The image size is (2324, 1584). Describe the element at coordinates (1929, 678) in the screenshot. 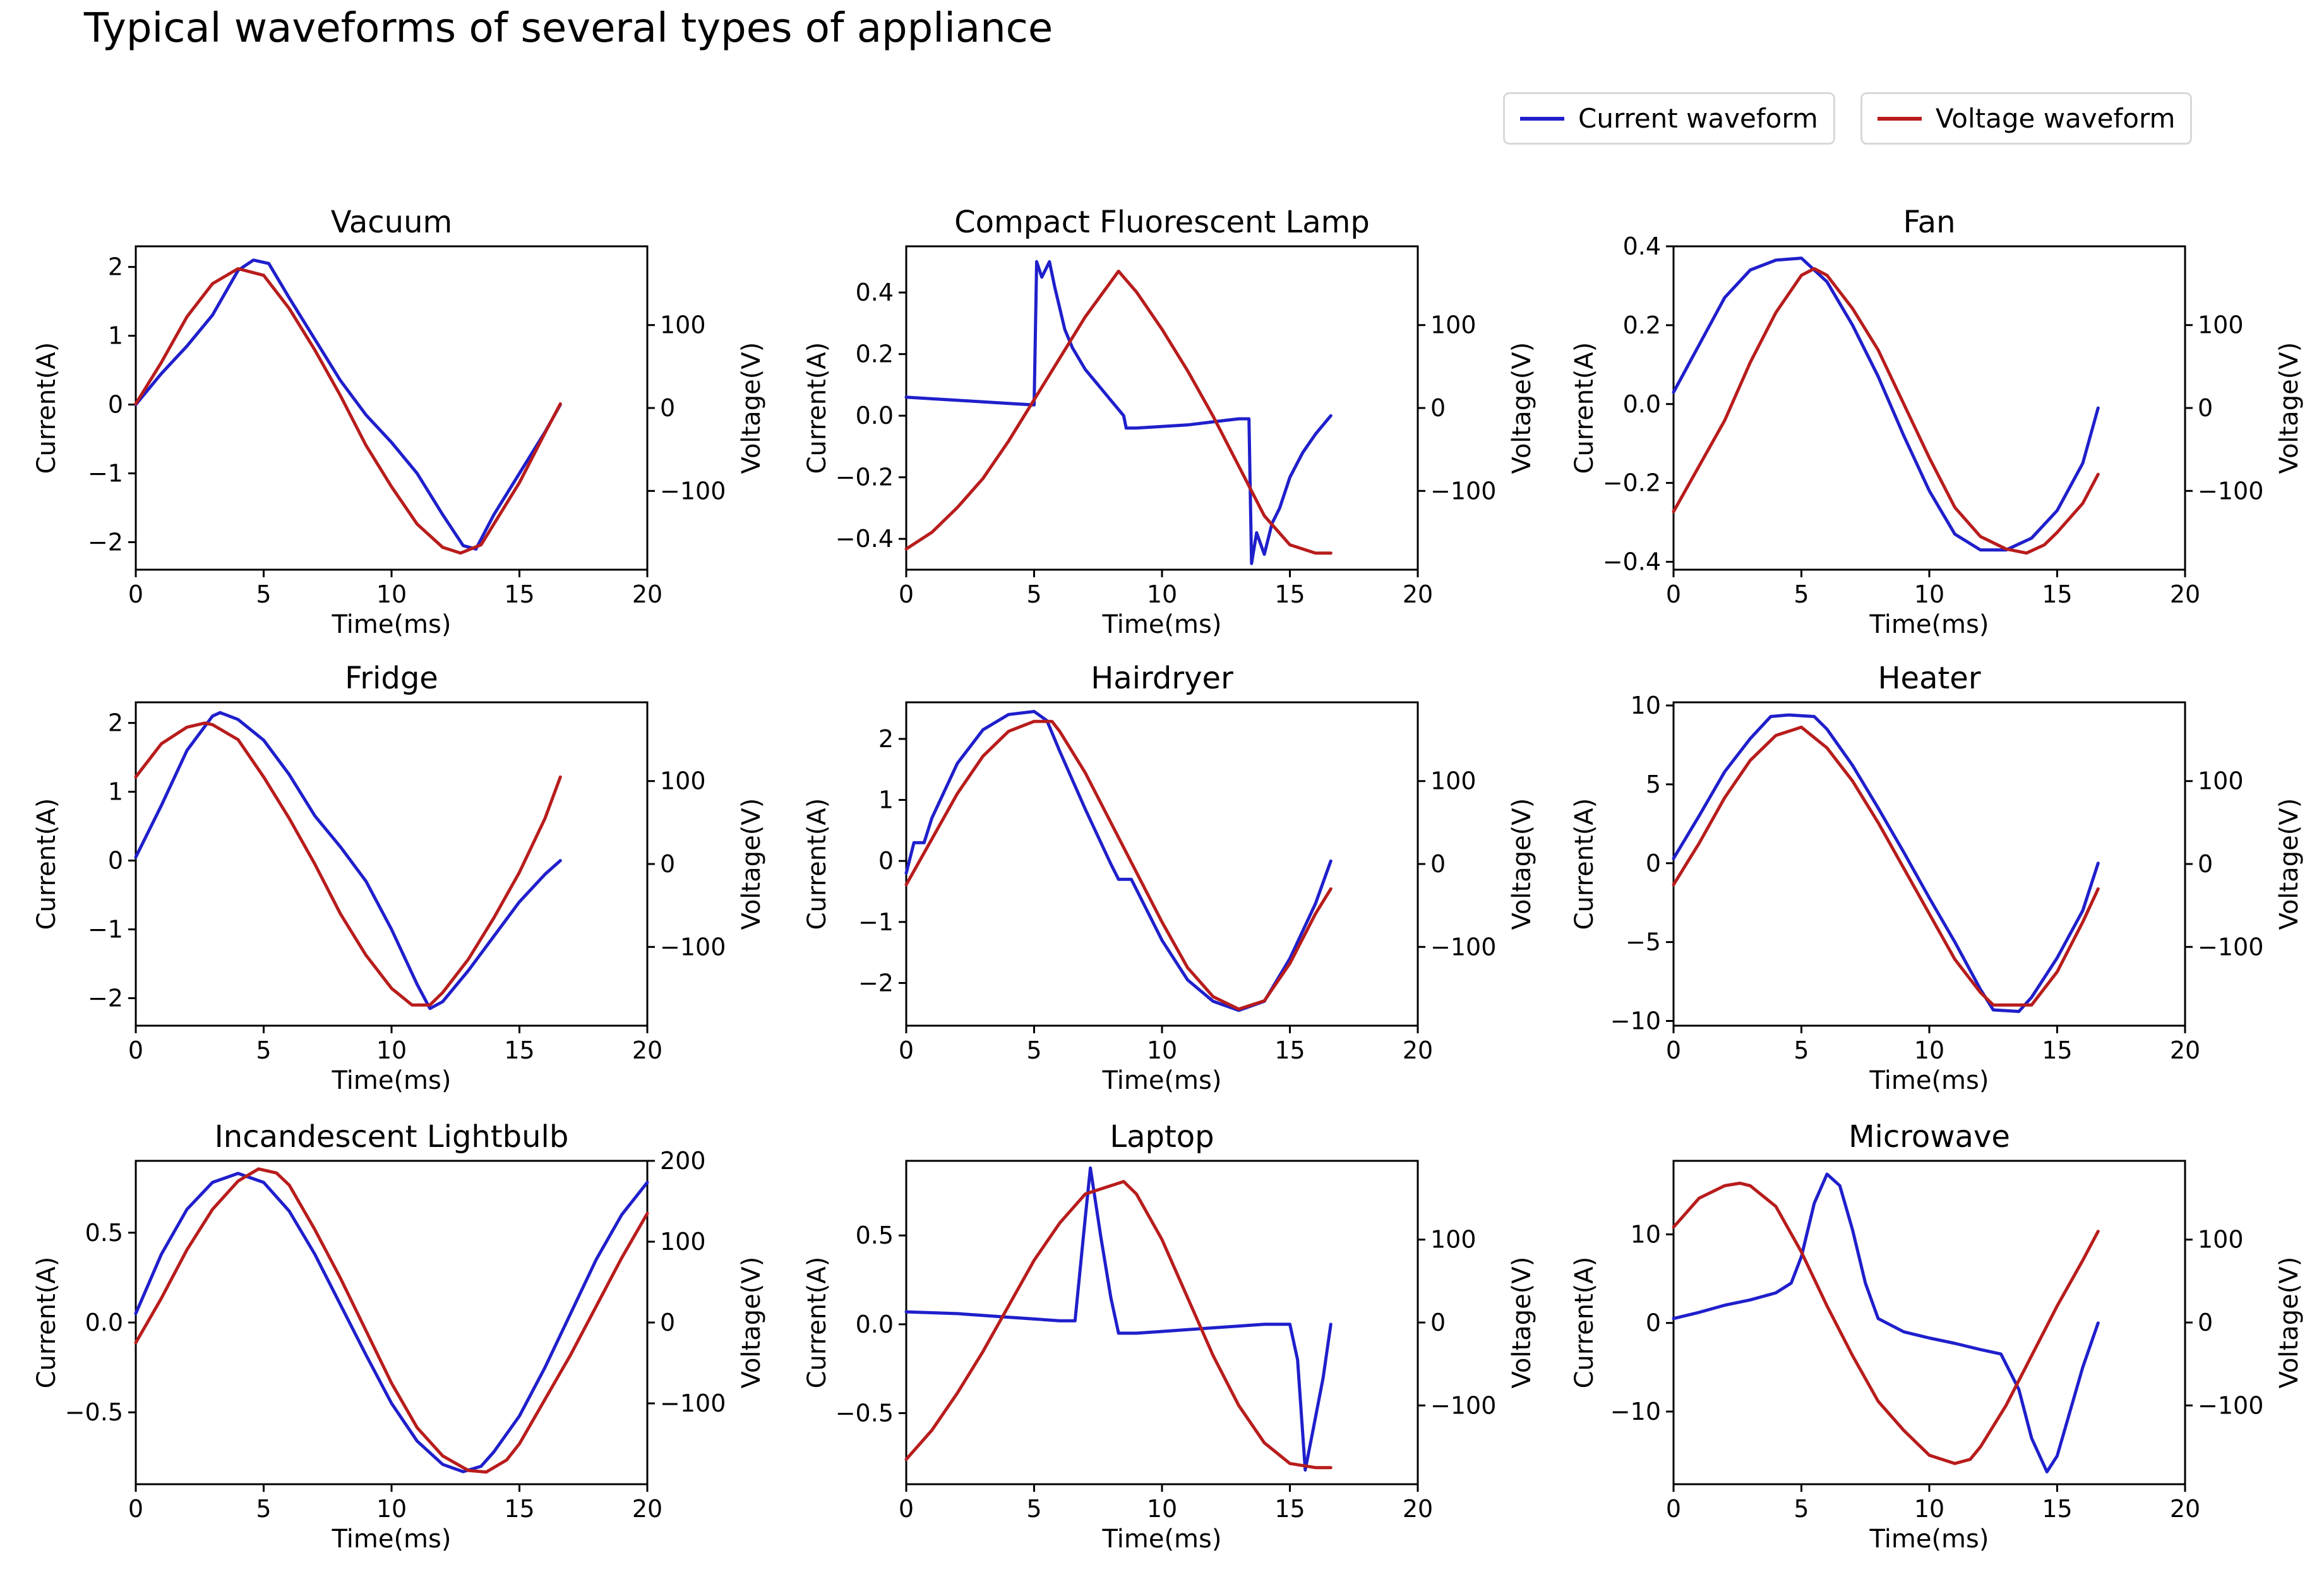

I see `subplot-title: Heater` at that location.